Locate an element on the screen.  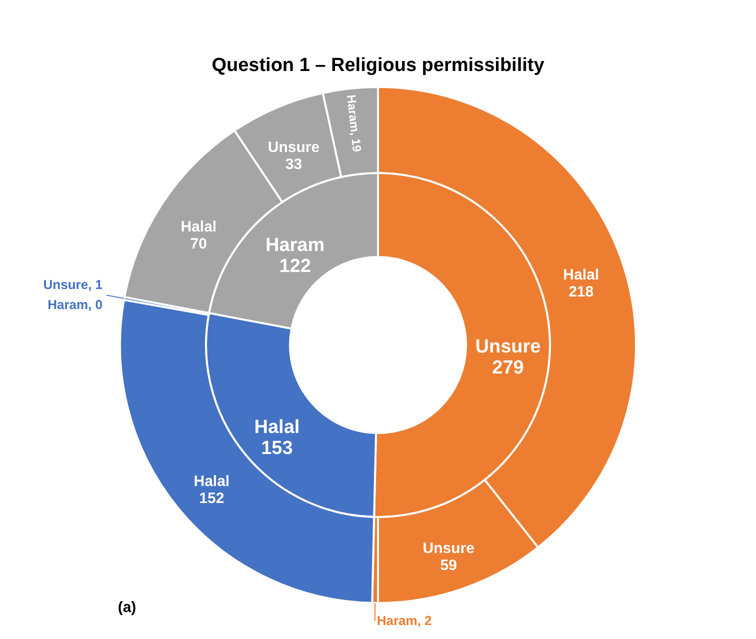
data-label: Unsure 33 is located at coordinates (294, 156).